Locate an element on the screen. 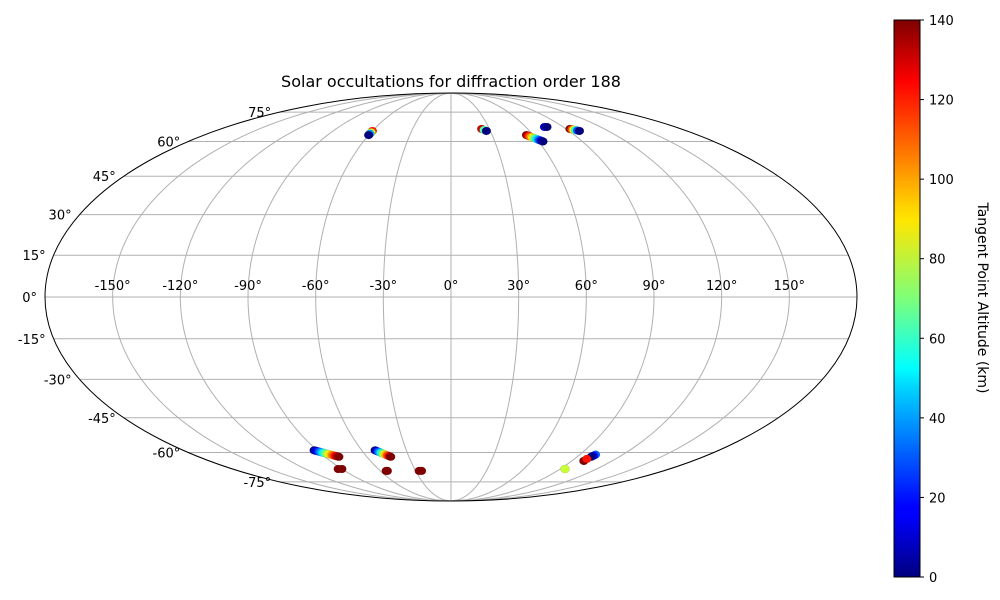 Image resolution: width=1000 pixels, height=600 pixels. colorbar-tick-label: 100 is located at coordinates (941, 180).